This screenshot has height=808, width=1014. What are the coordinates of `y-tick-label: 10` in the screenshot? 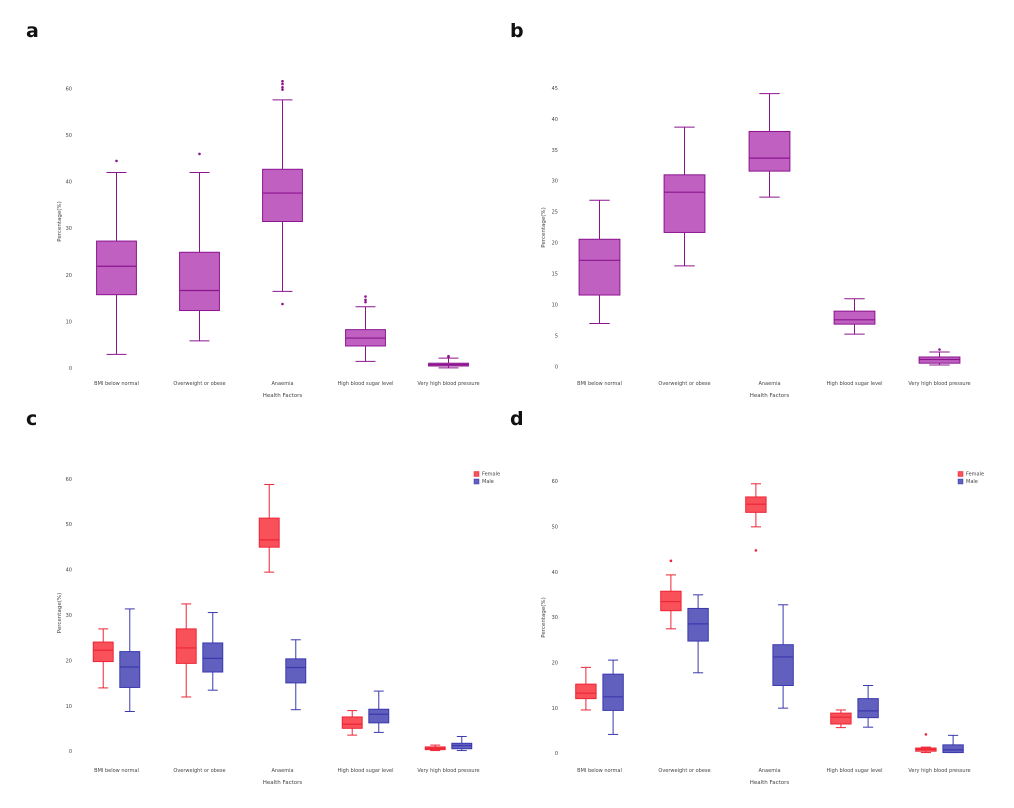 It's located at (555, 306).